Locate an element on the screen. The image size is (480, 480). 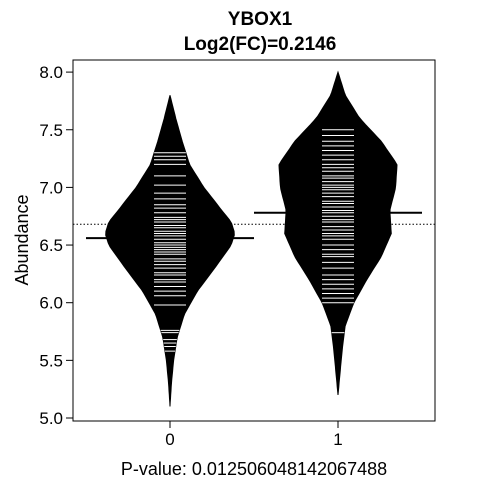
y-tick-label: 6.5 is located at coordinates (51, 245).